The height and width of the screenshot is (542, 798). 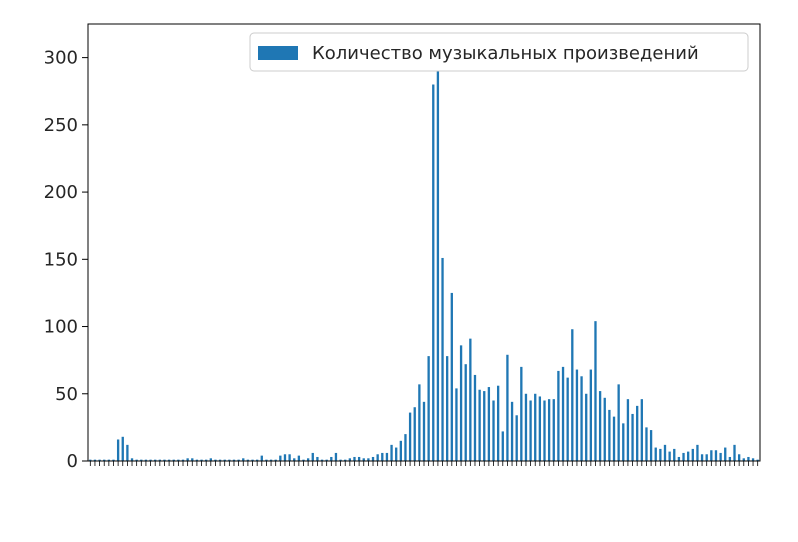 What do you see at coordinates (61, 58) in the screenshot?
I see `y-tick-label: 300` at bounding box center [61, 58].